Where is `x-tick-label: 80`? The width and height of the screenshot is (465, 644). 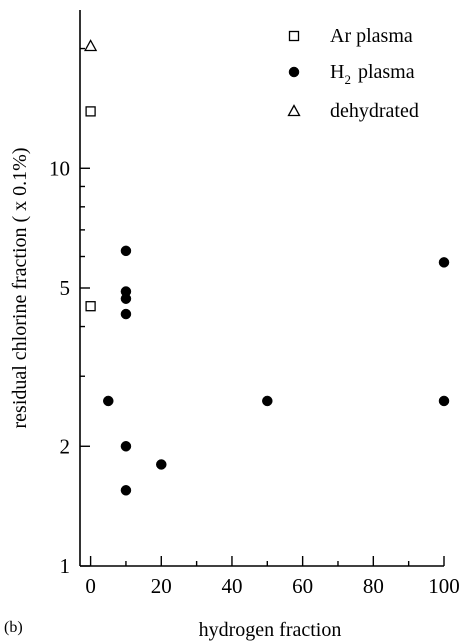 x-tick-label: 80 is located at coordinates (373, 586).